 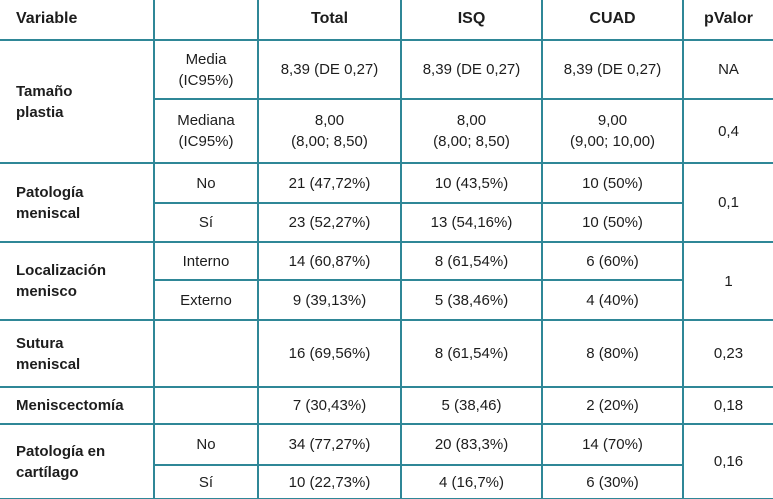 I want to click on cell-total: 9 (39,13%), so click(x=330, y=300).